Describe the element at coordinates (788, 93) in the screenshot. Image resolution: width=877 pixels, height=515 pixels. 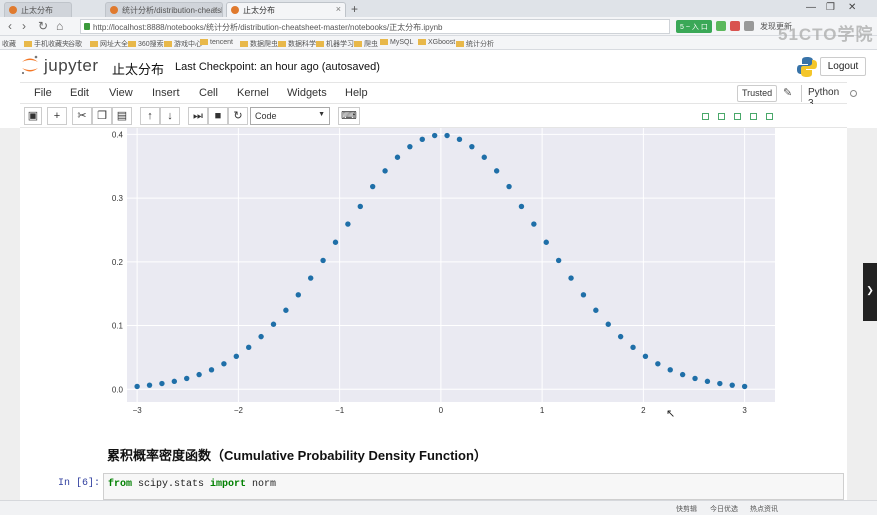
I see `edit-pencil-icon: ✎` at that location.